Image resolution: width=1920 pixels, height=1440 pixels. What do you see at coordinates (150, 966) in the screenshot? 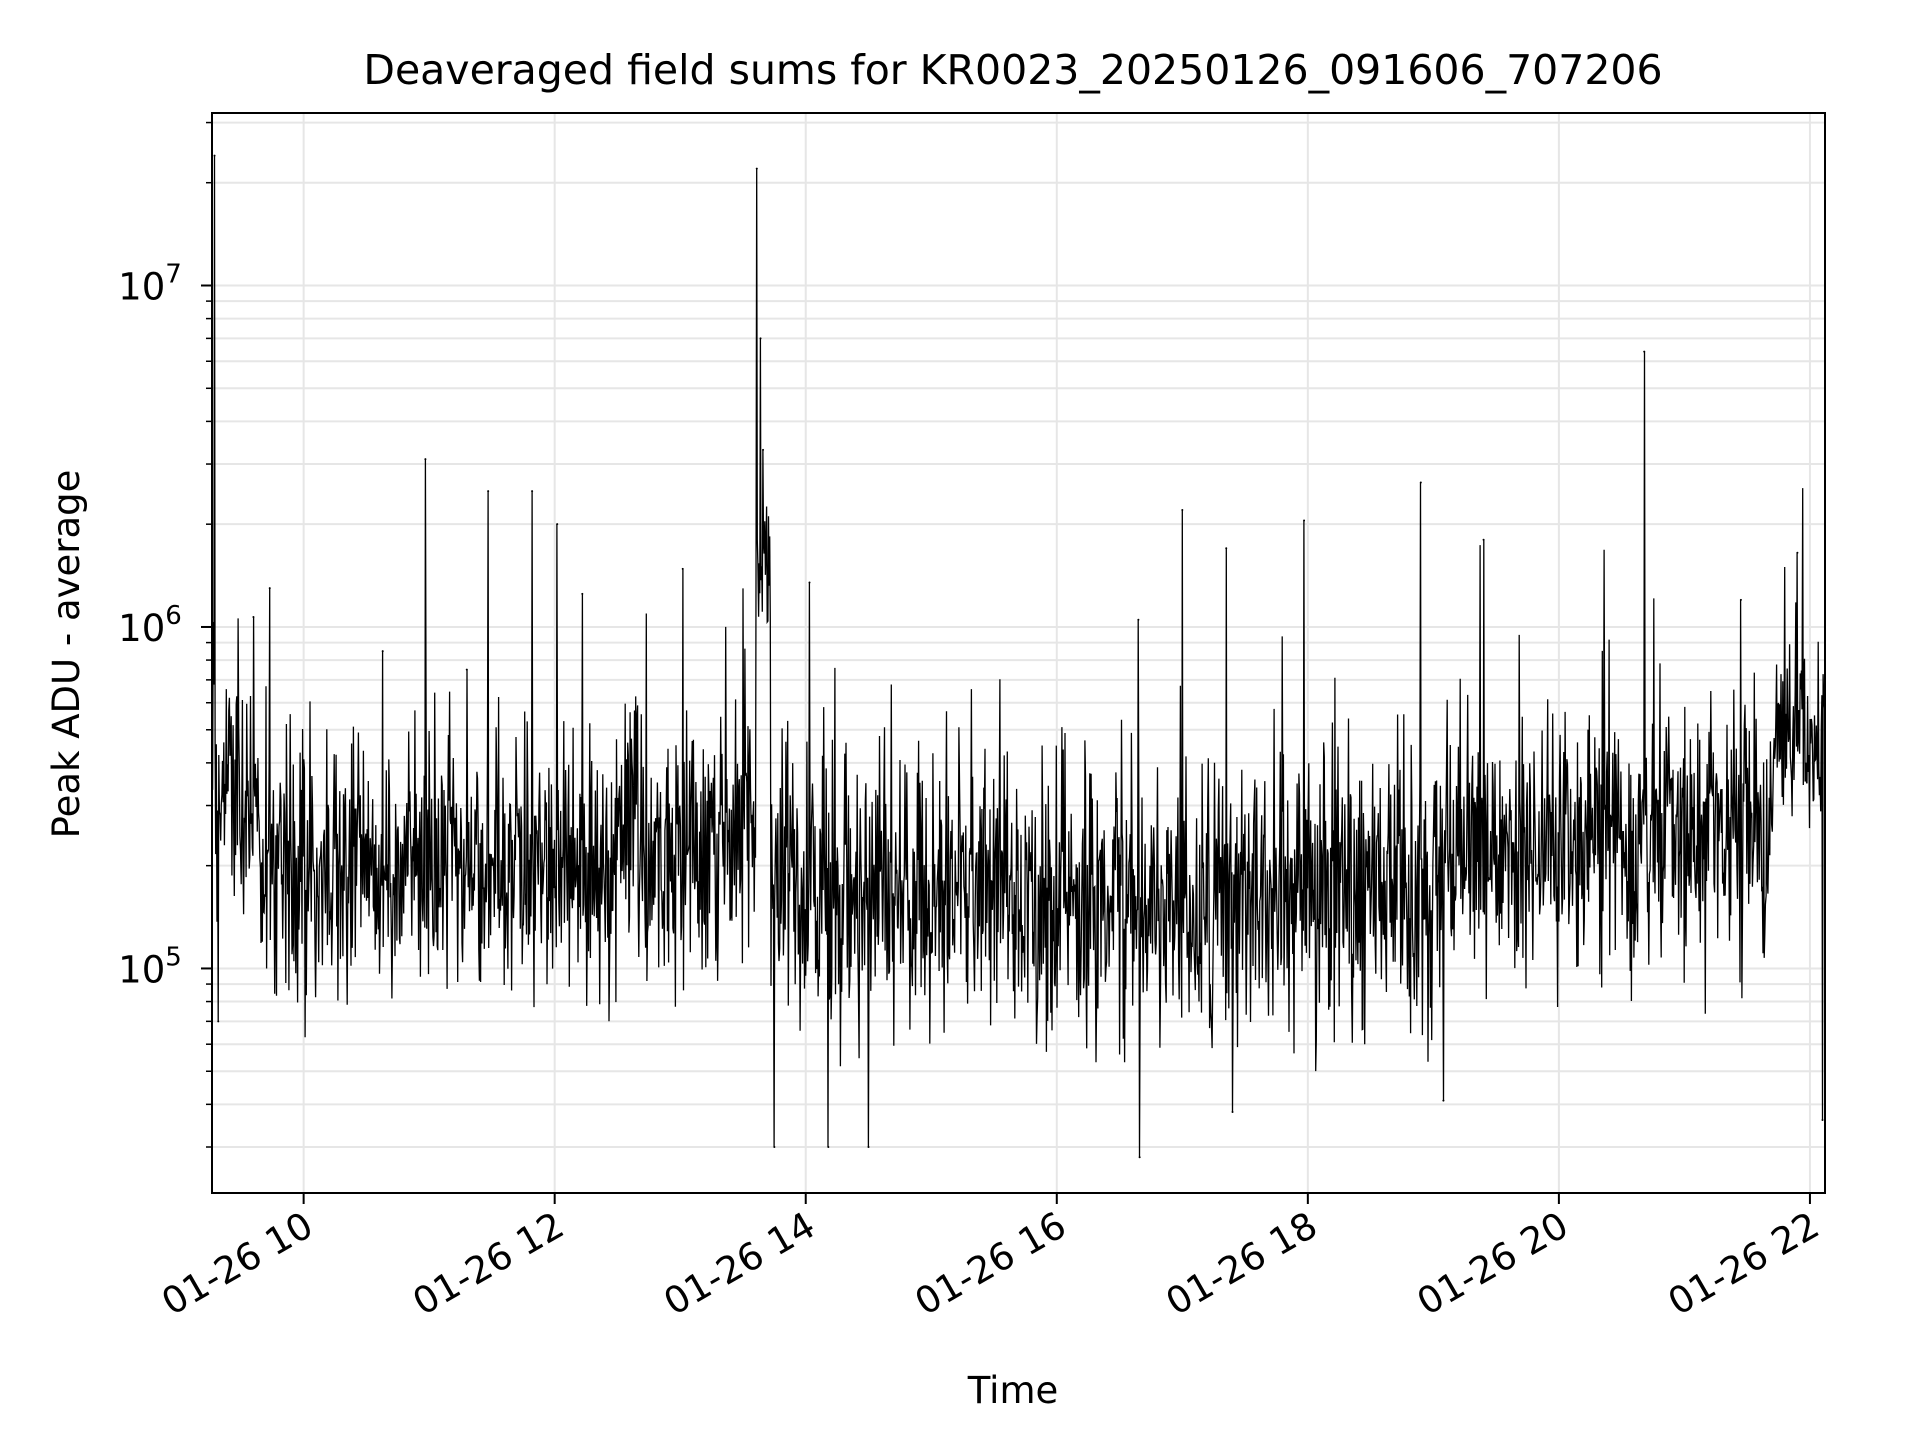
I see `y-tick-label: 10⁵` at bounding box center [150, 966].